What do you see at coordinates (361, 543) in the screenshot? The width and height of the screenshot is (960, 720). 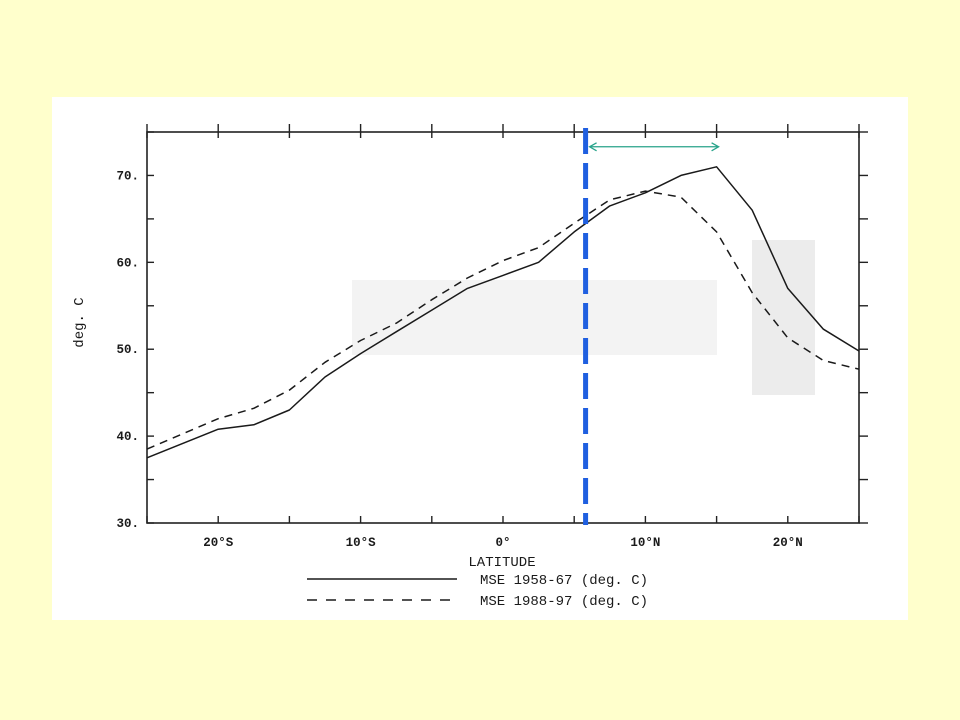 I see `x-tick-label: 10°S` at bounding box center [361, 543].